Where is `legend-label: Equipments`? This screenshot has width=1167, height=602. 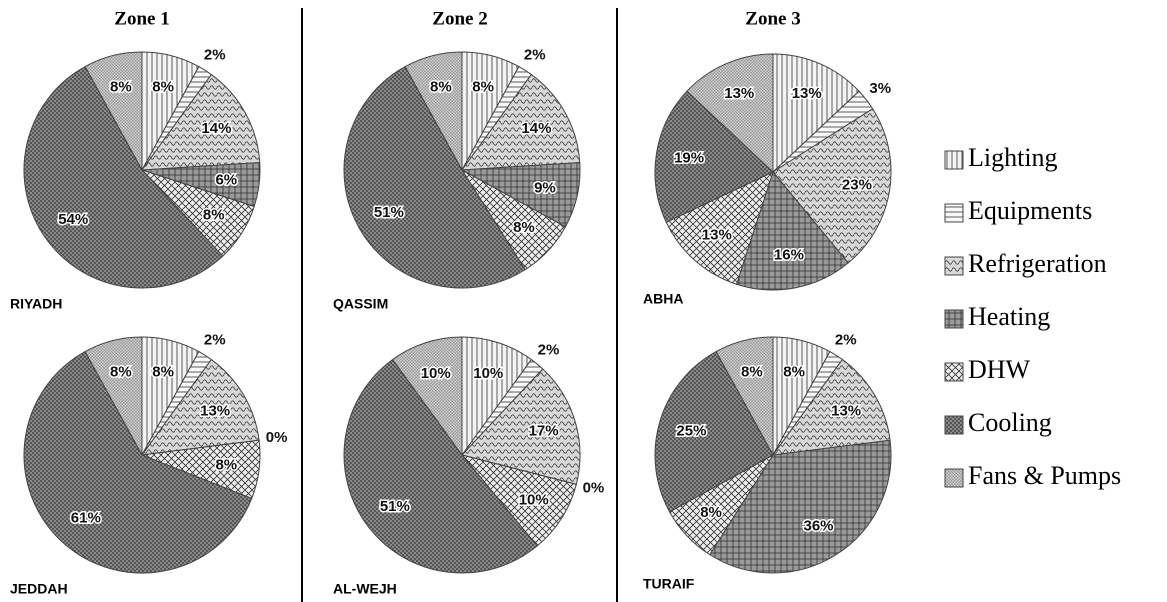 legend-label: Equipments is located at coordinates (1030, 210).